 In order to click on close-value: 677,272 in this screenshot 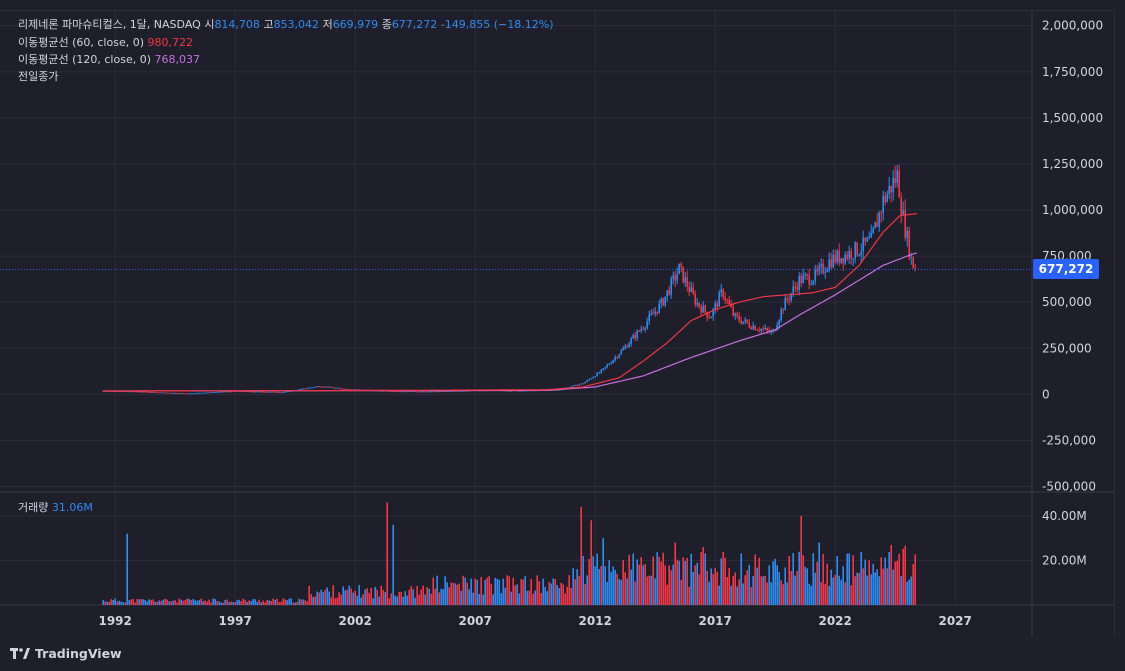, I will do `click(414, 24)`.